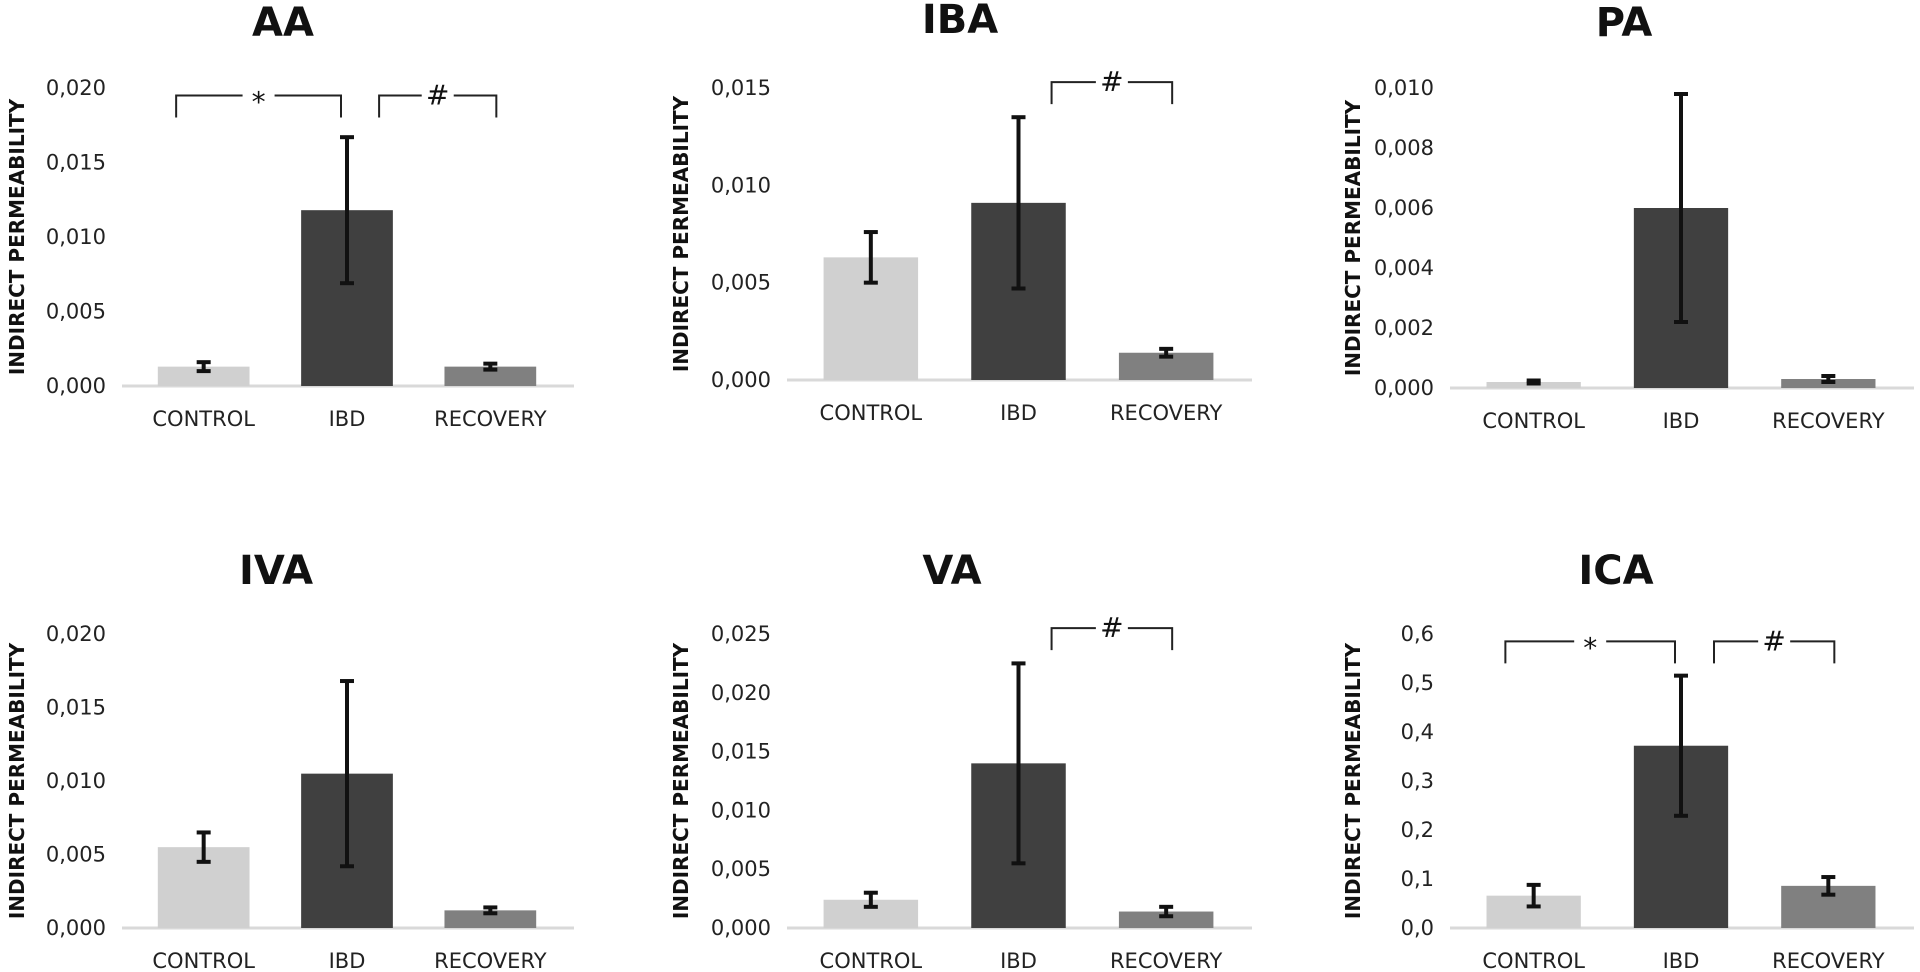  What do you see at coordinates (951, 571) in the screenshot?
I see `chart-title: VA` at bounding box center [951, 571].